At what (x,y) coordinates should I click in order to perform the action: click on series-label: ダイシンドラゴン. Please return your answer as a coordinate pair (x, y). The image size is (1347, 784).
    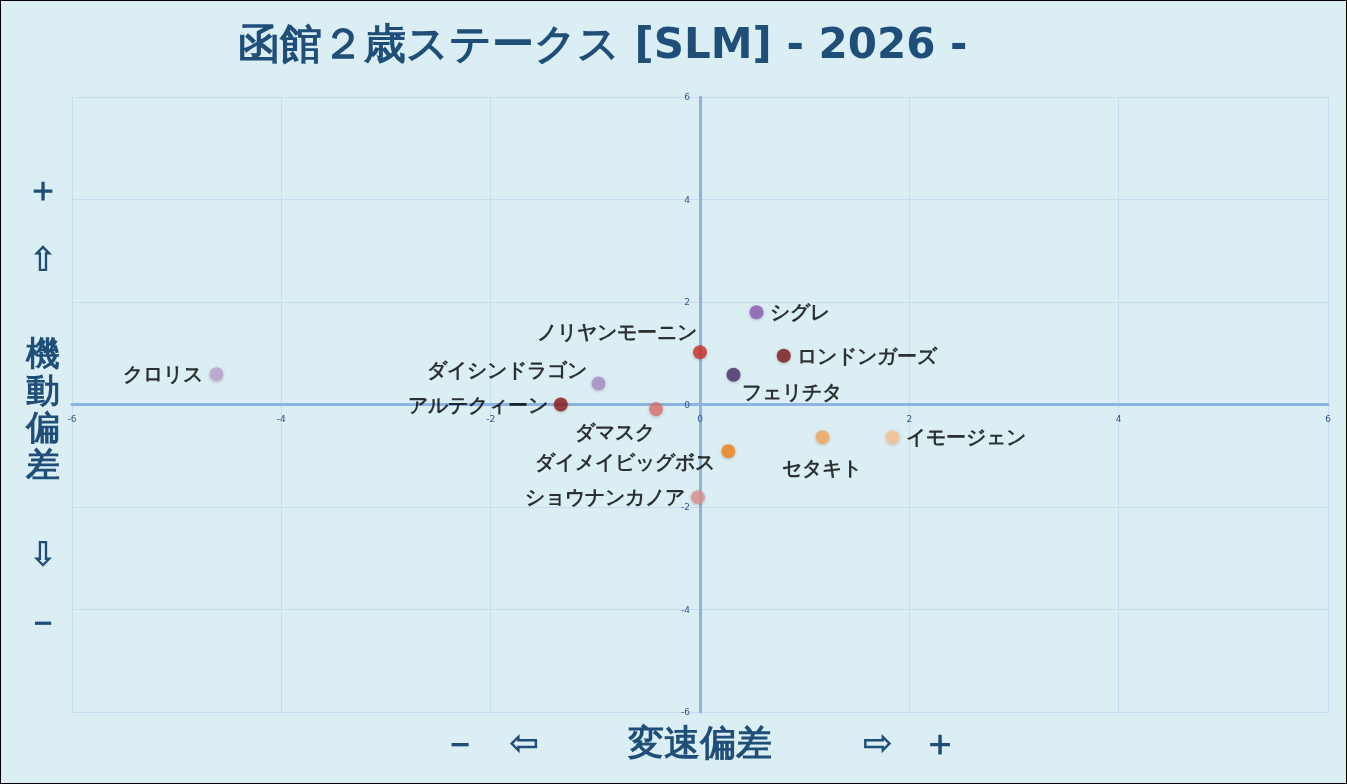
    Looking at the image, I should click on (507, 370).